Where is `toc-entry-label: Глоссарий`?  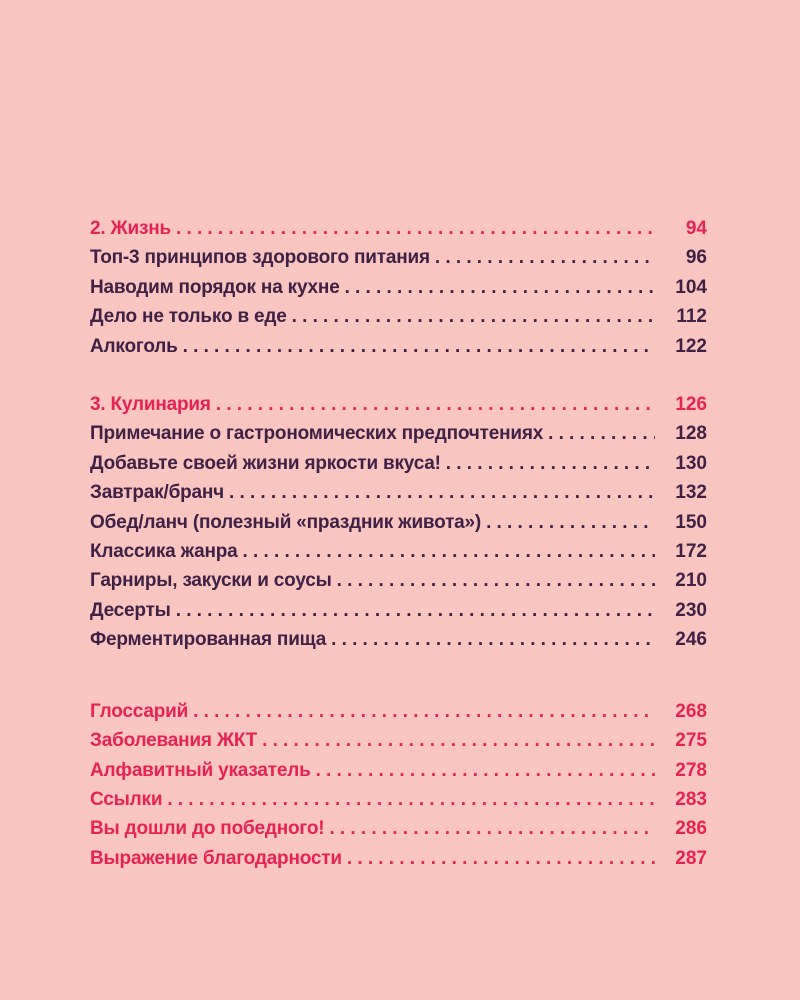
toc-entry-label: Глоссарий is located at coordinates (139, 711).